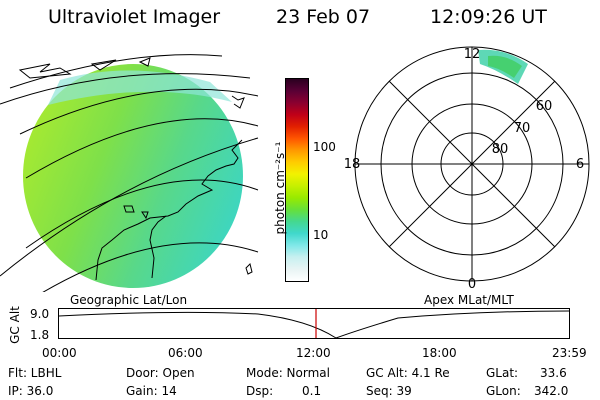  Describe the element at coordinates (31, 391) in the screenshot. I see `ip-info: IP: 36.0` at that location.